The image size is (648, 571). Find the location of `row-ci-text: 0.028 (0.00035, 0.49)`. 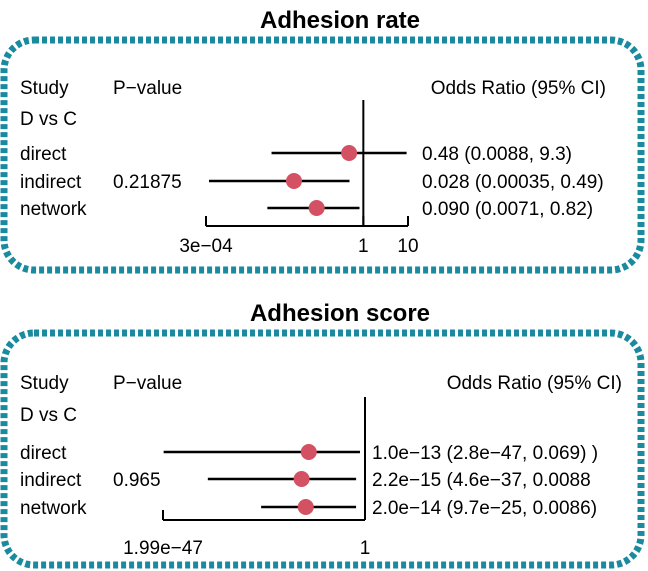

row-ci-text: 0.028 (0.00035, 0.49) is located at coordinates (513, 182).